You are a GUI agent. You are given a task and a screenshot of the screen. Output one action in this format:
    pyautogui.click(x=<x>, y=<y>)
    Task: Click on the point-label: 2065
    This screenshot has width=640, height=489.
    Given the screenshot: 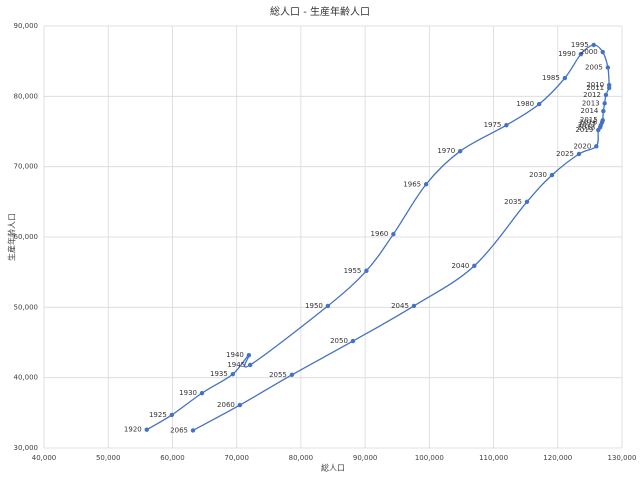 What is the action you would take?
    pyautogui.click(x=179, y=430)
    